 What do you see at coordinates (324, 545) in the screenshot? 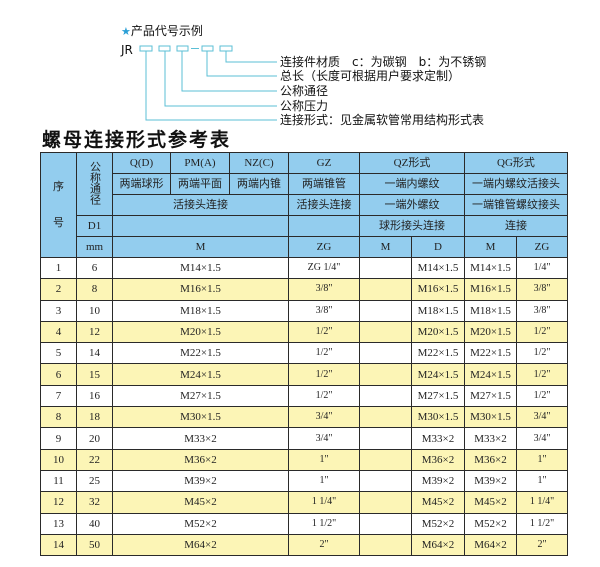
I see `cell-gz-zg: 2"` at bounding box center [324, 545].